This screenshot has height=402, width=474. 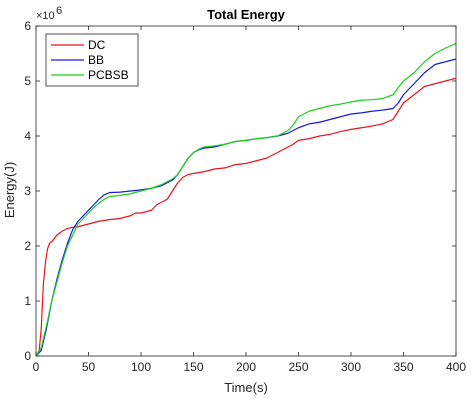 I want to click on y-tick-label: 3, so click(x=27, y=191).